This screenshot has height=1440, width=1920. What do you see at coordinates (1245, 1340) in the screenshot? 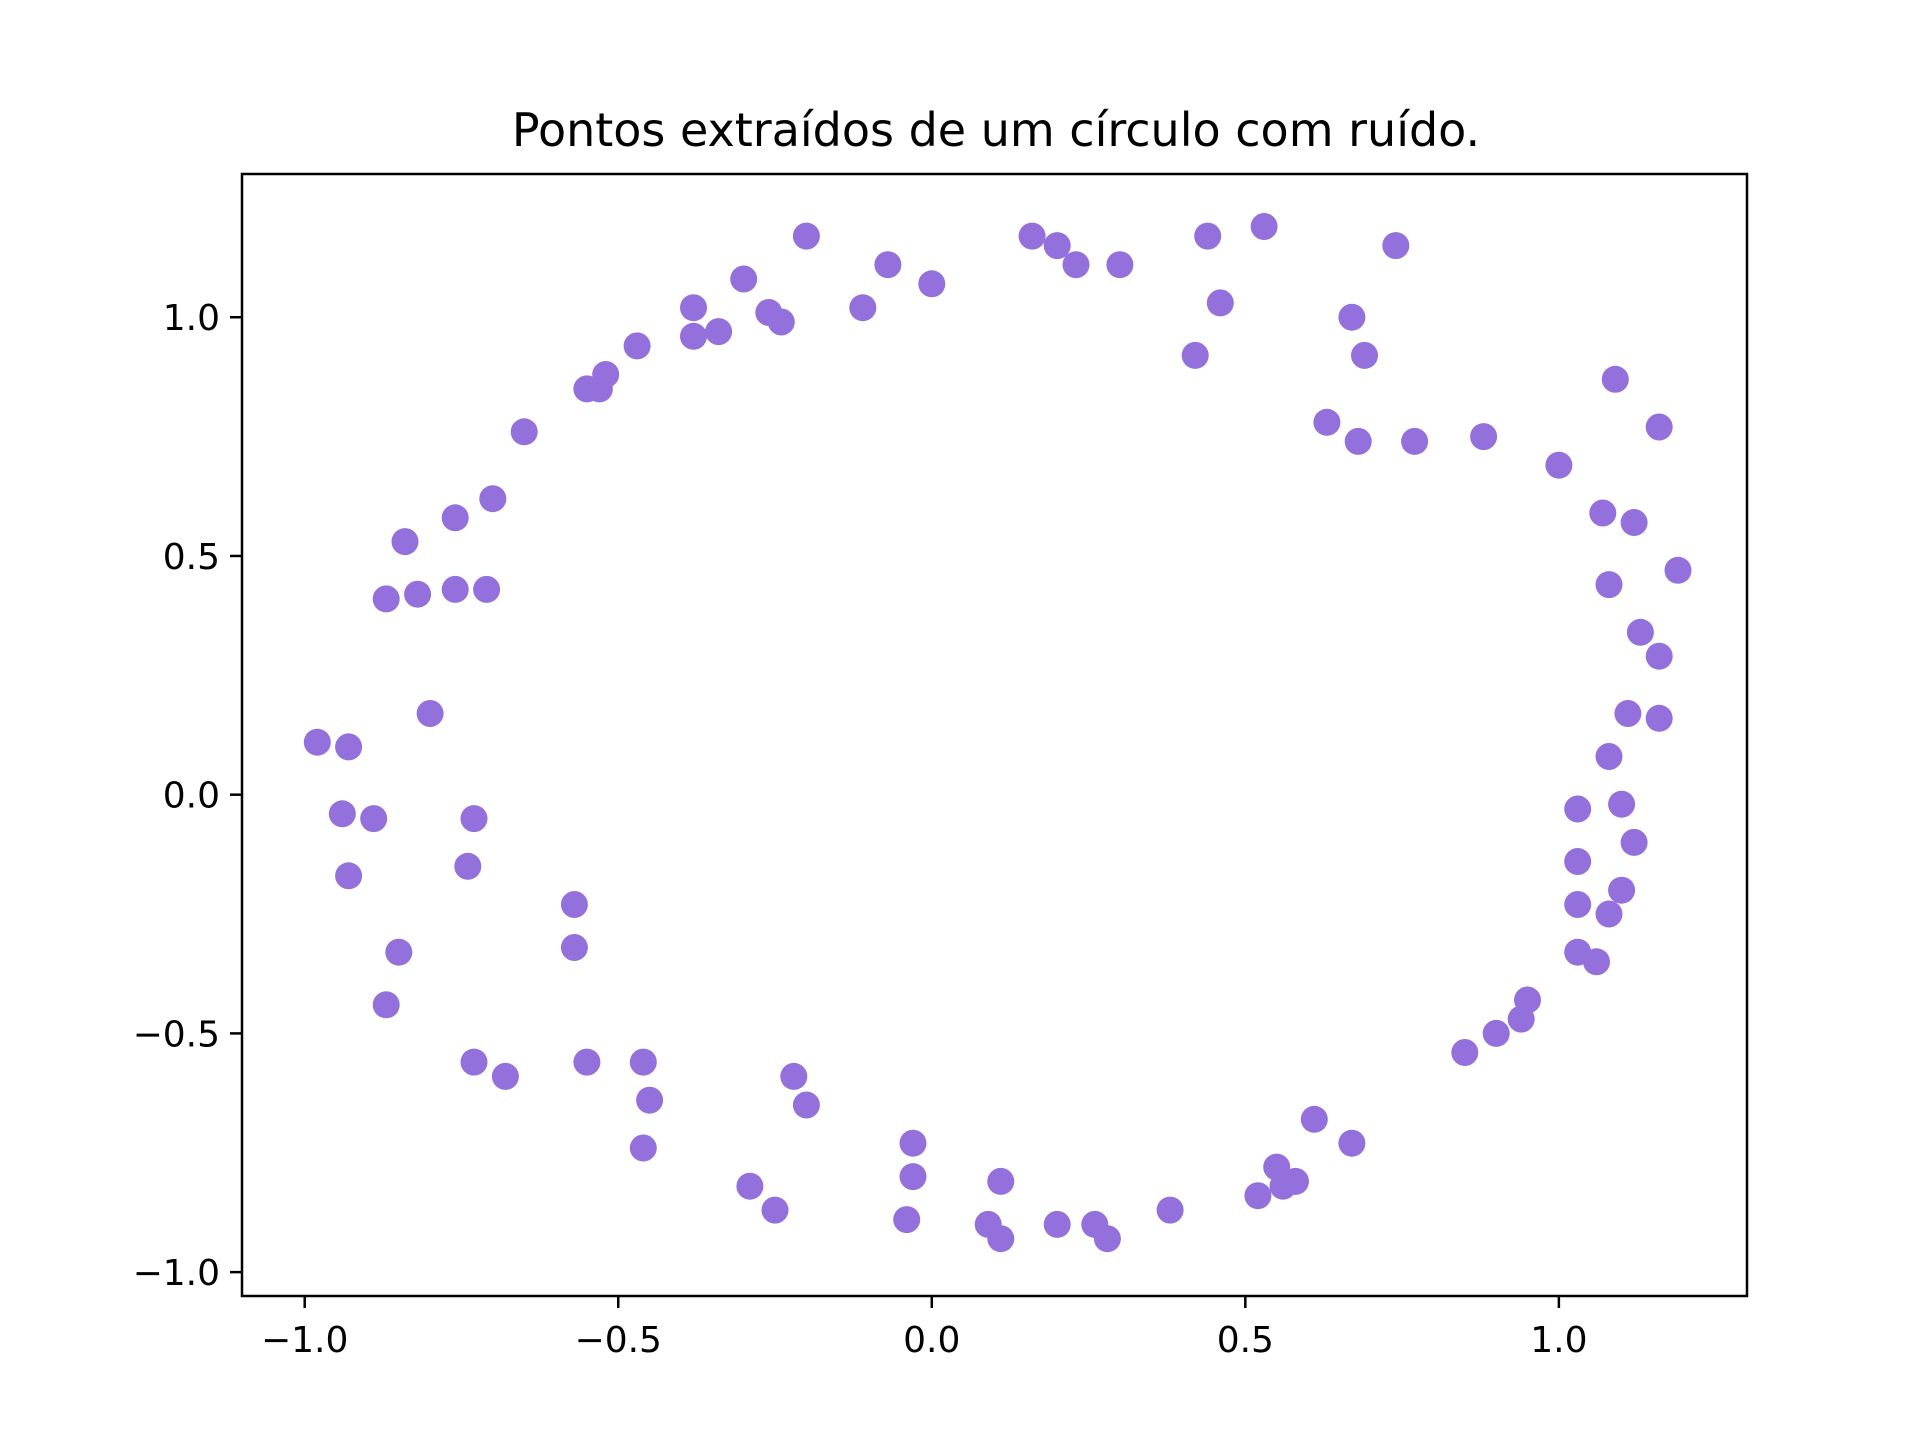
I see `x-tick-label: 0.5` at bounding box center [1245, 1340].